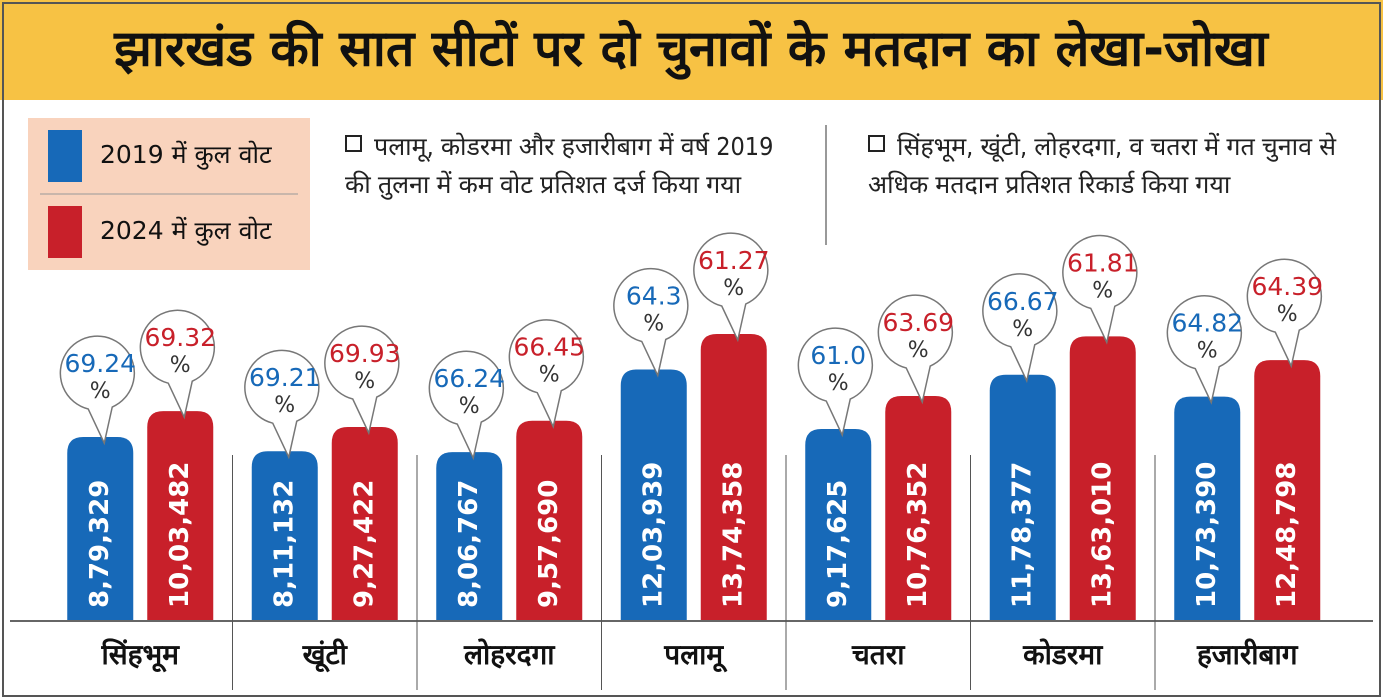 Image resolution: width=1383 pixels, height=699 pixels. Describe the element at coordinates (180, 535) in the screenshot. I see `value-label: 10,03,482` at that location.